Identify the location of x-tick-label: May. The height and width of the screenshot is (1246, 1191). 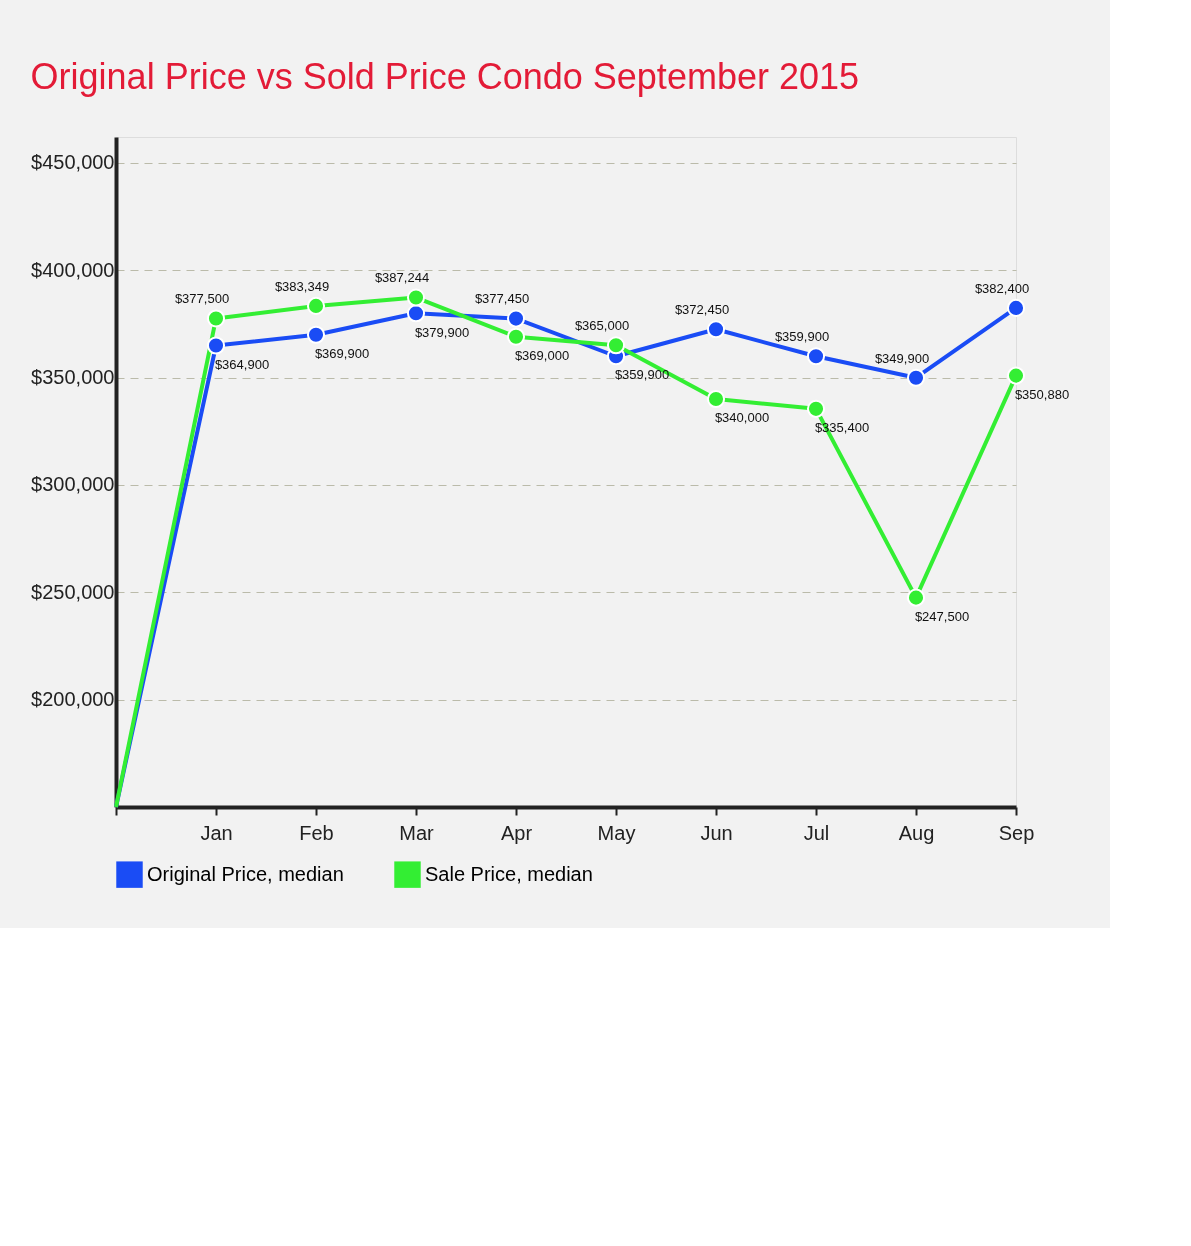
(616, 832).